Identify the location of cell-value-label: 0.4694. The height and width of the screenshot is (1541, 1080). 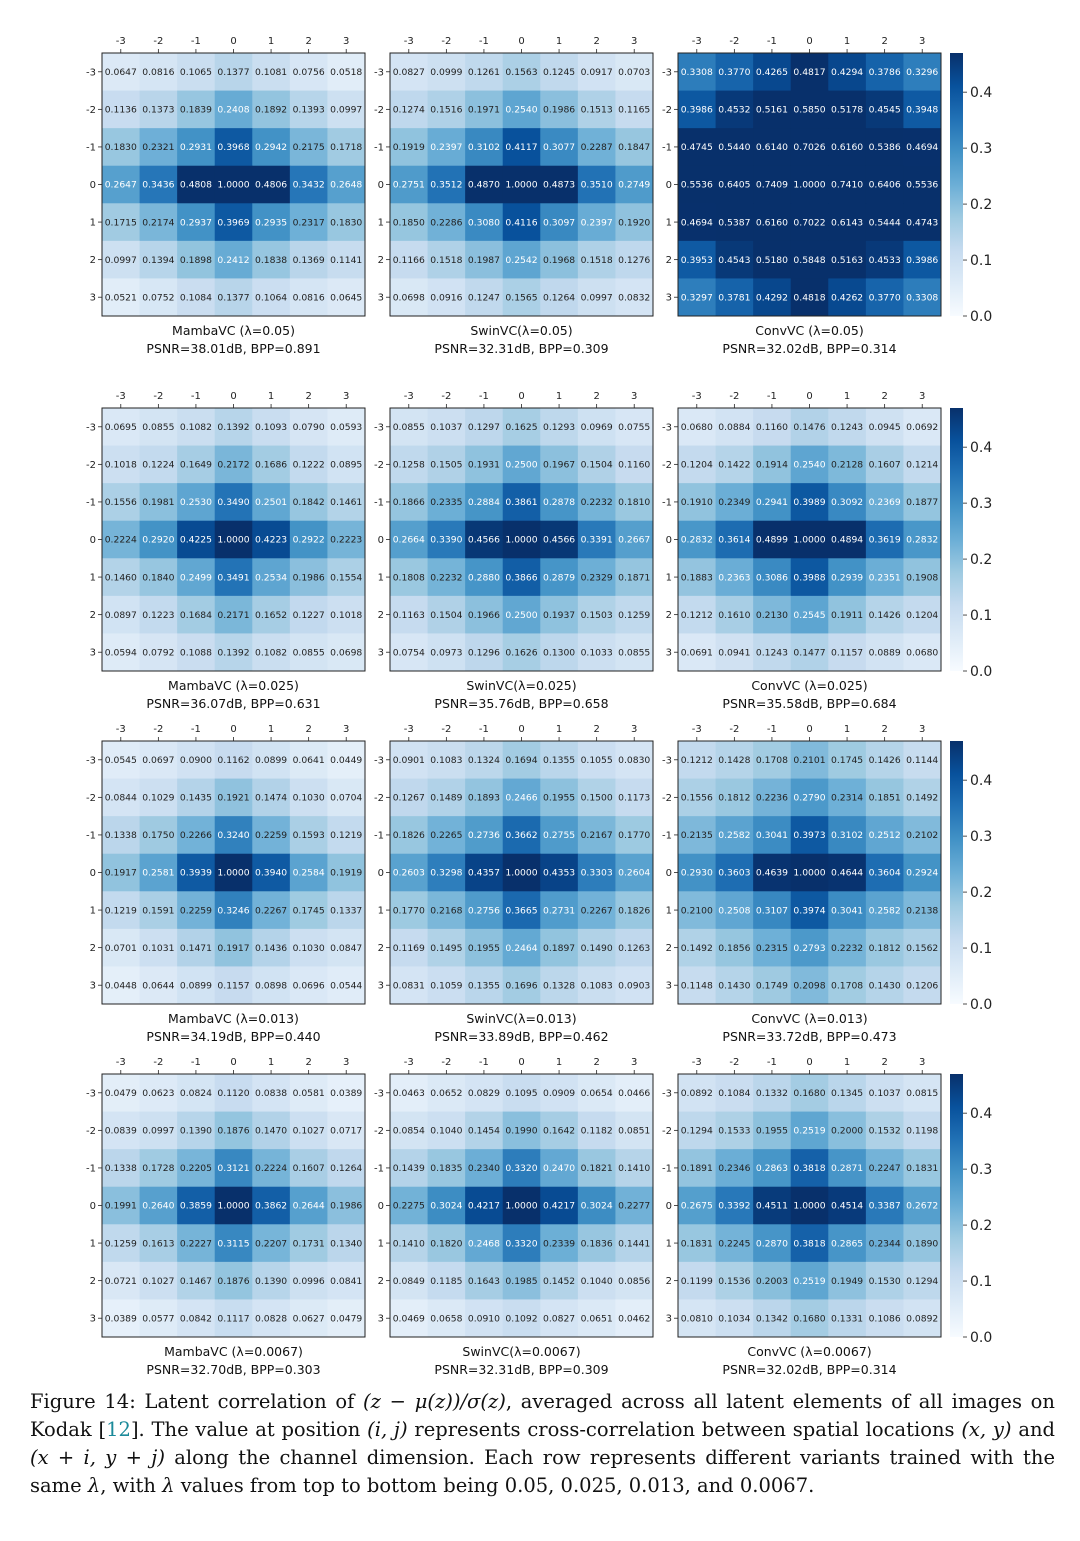
(697, 222).